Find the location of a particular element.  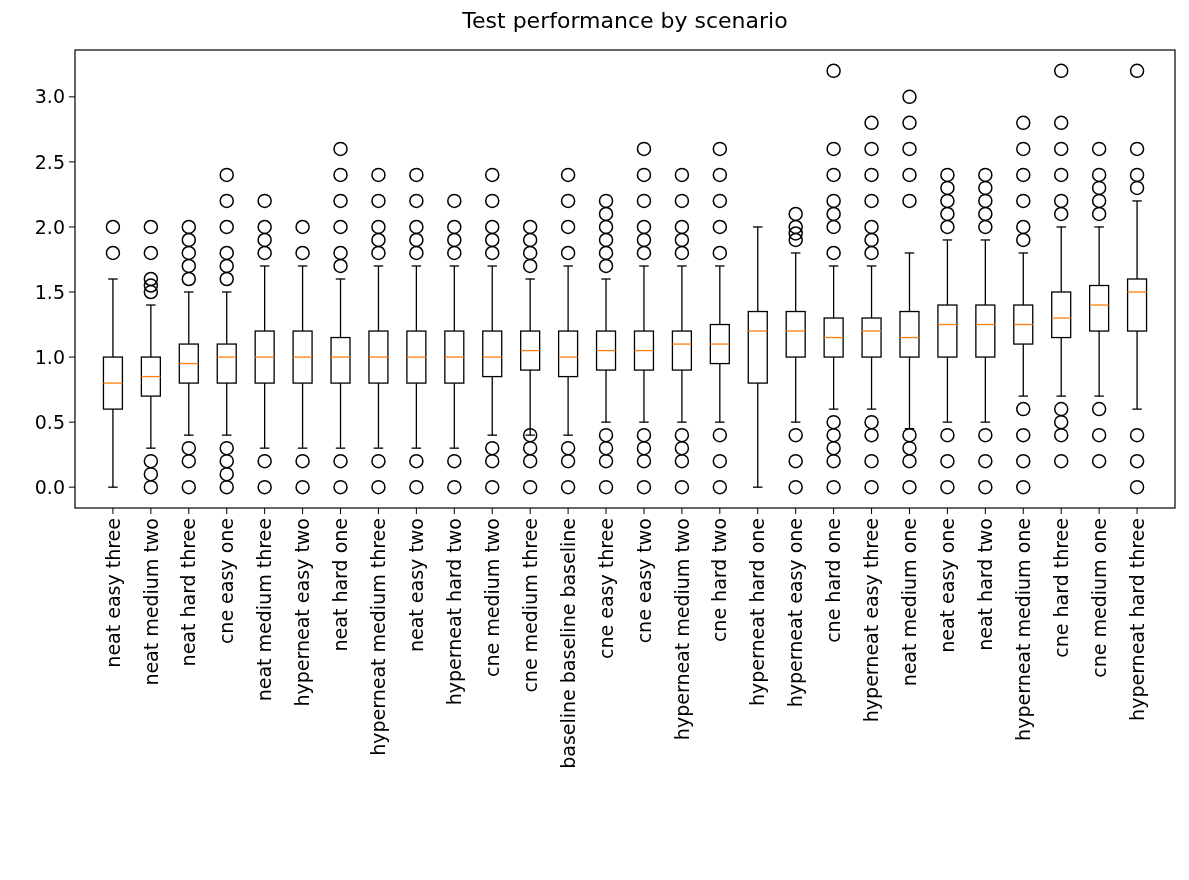

x-tick-label: neat easy one is located at coordinates (947, 585).